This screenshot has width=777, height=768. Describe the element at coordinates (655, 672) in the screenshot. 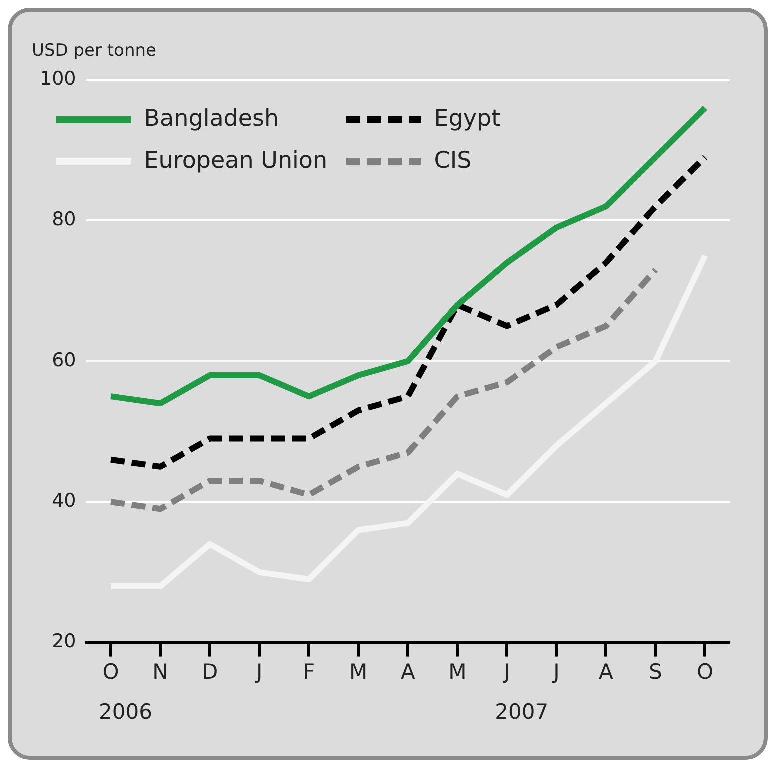

I see `x-tick-label: S` at that location.